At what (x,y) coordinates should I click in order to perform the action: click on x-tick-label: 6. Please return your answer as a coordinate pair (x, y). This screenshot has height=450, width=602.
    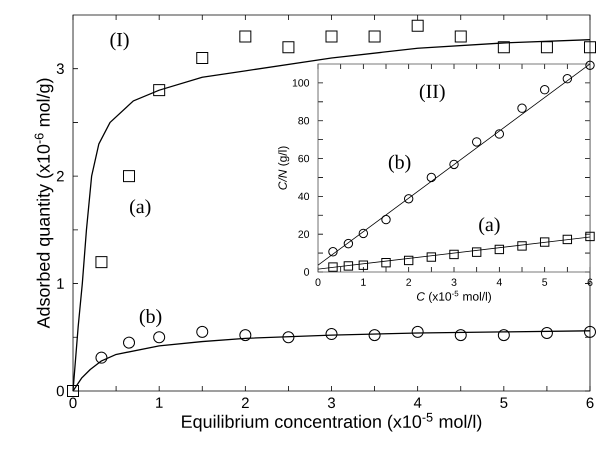
    Looking at the image, I should click on (590, 403).